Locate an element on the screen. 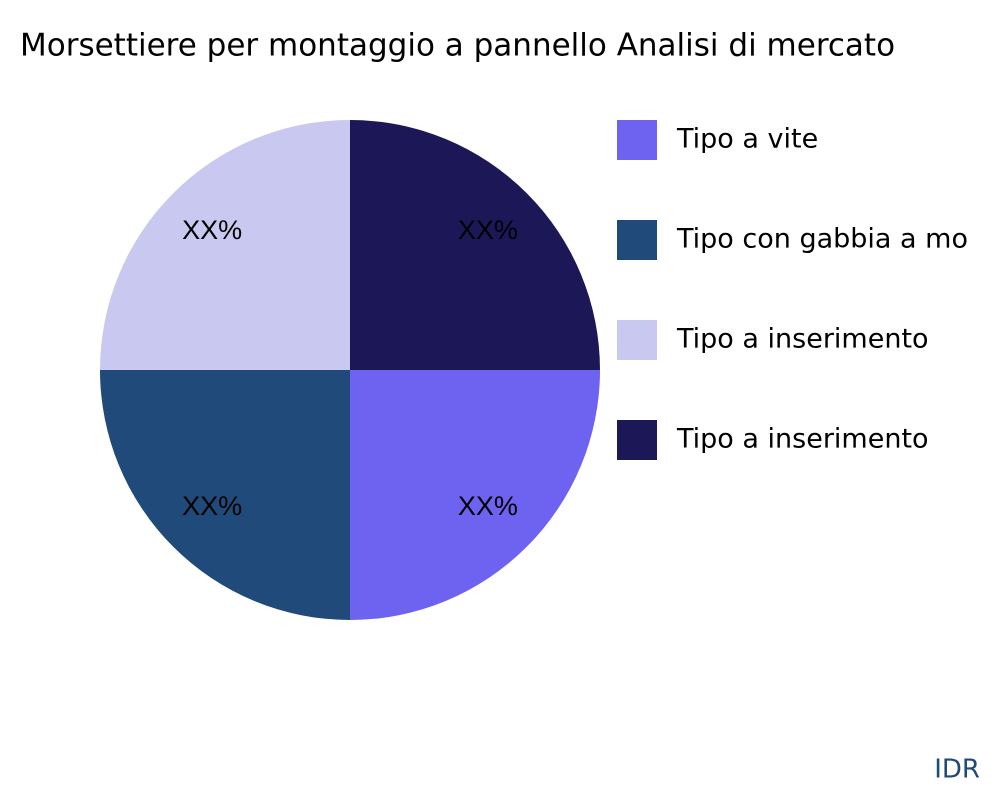 The image size is (1000, 800). legend-label: Tipo a vite is located at coordinates (747, 139).